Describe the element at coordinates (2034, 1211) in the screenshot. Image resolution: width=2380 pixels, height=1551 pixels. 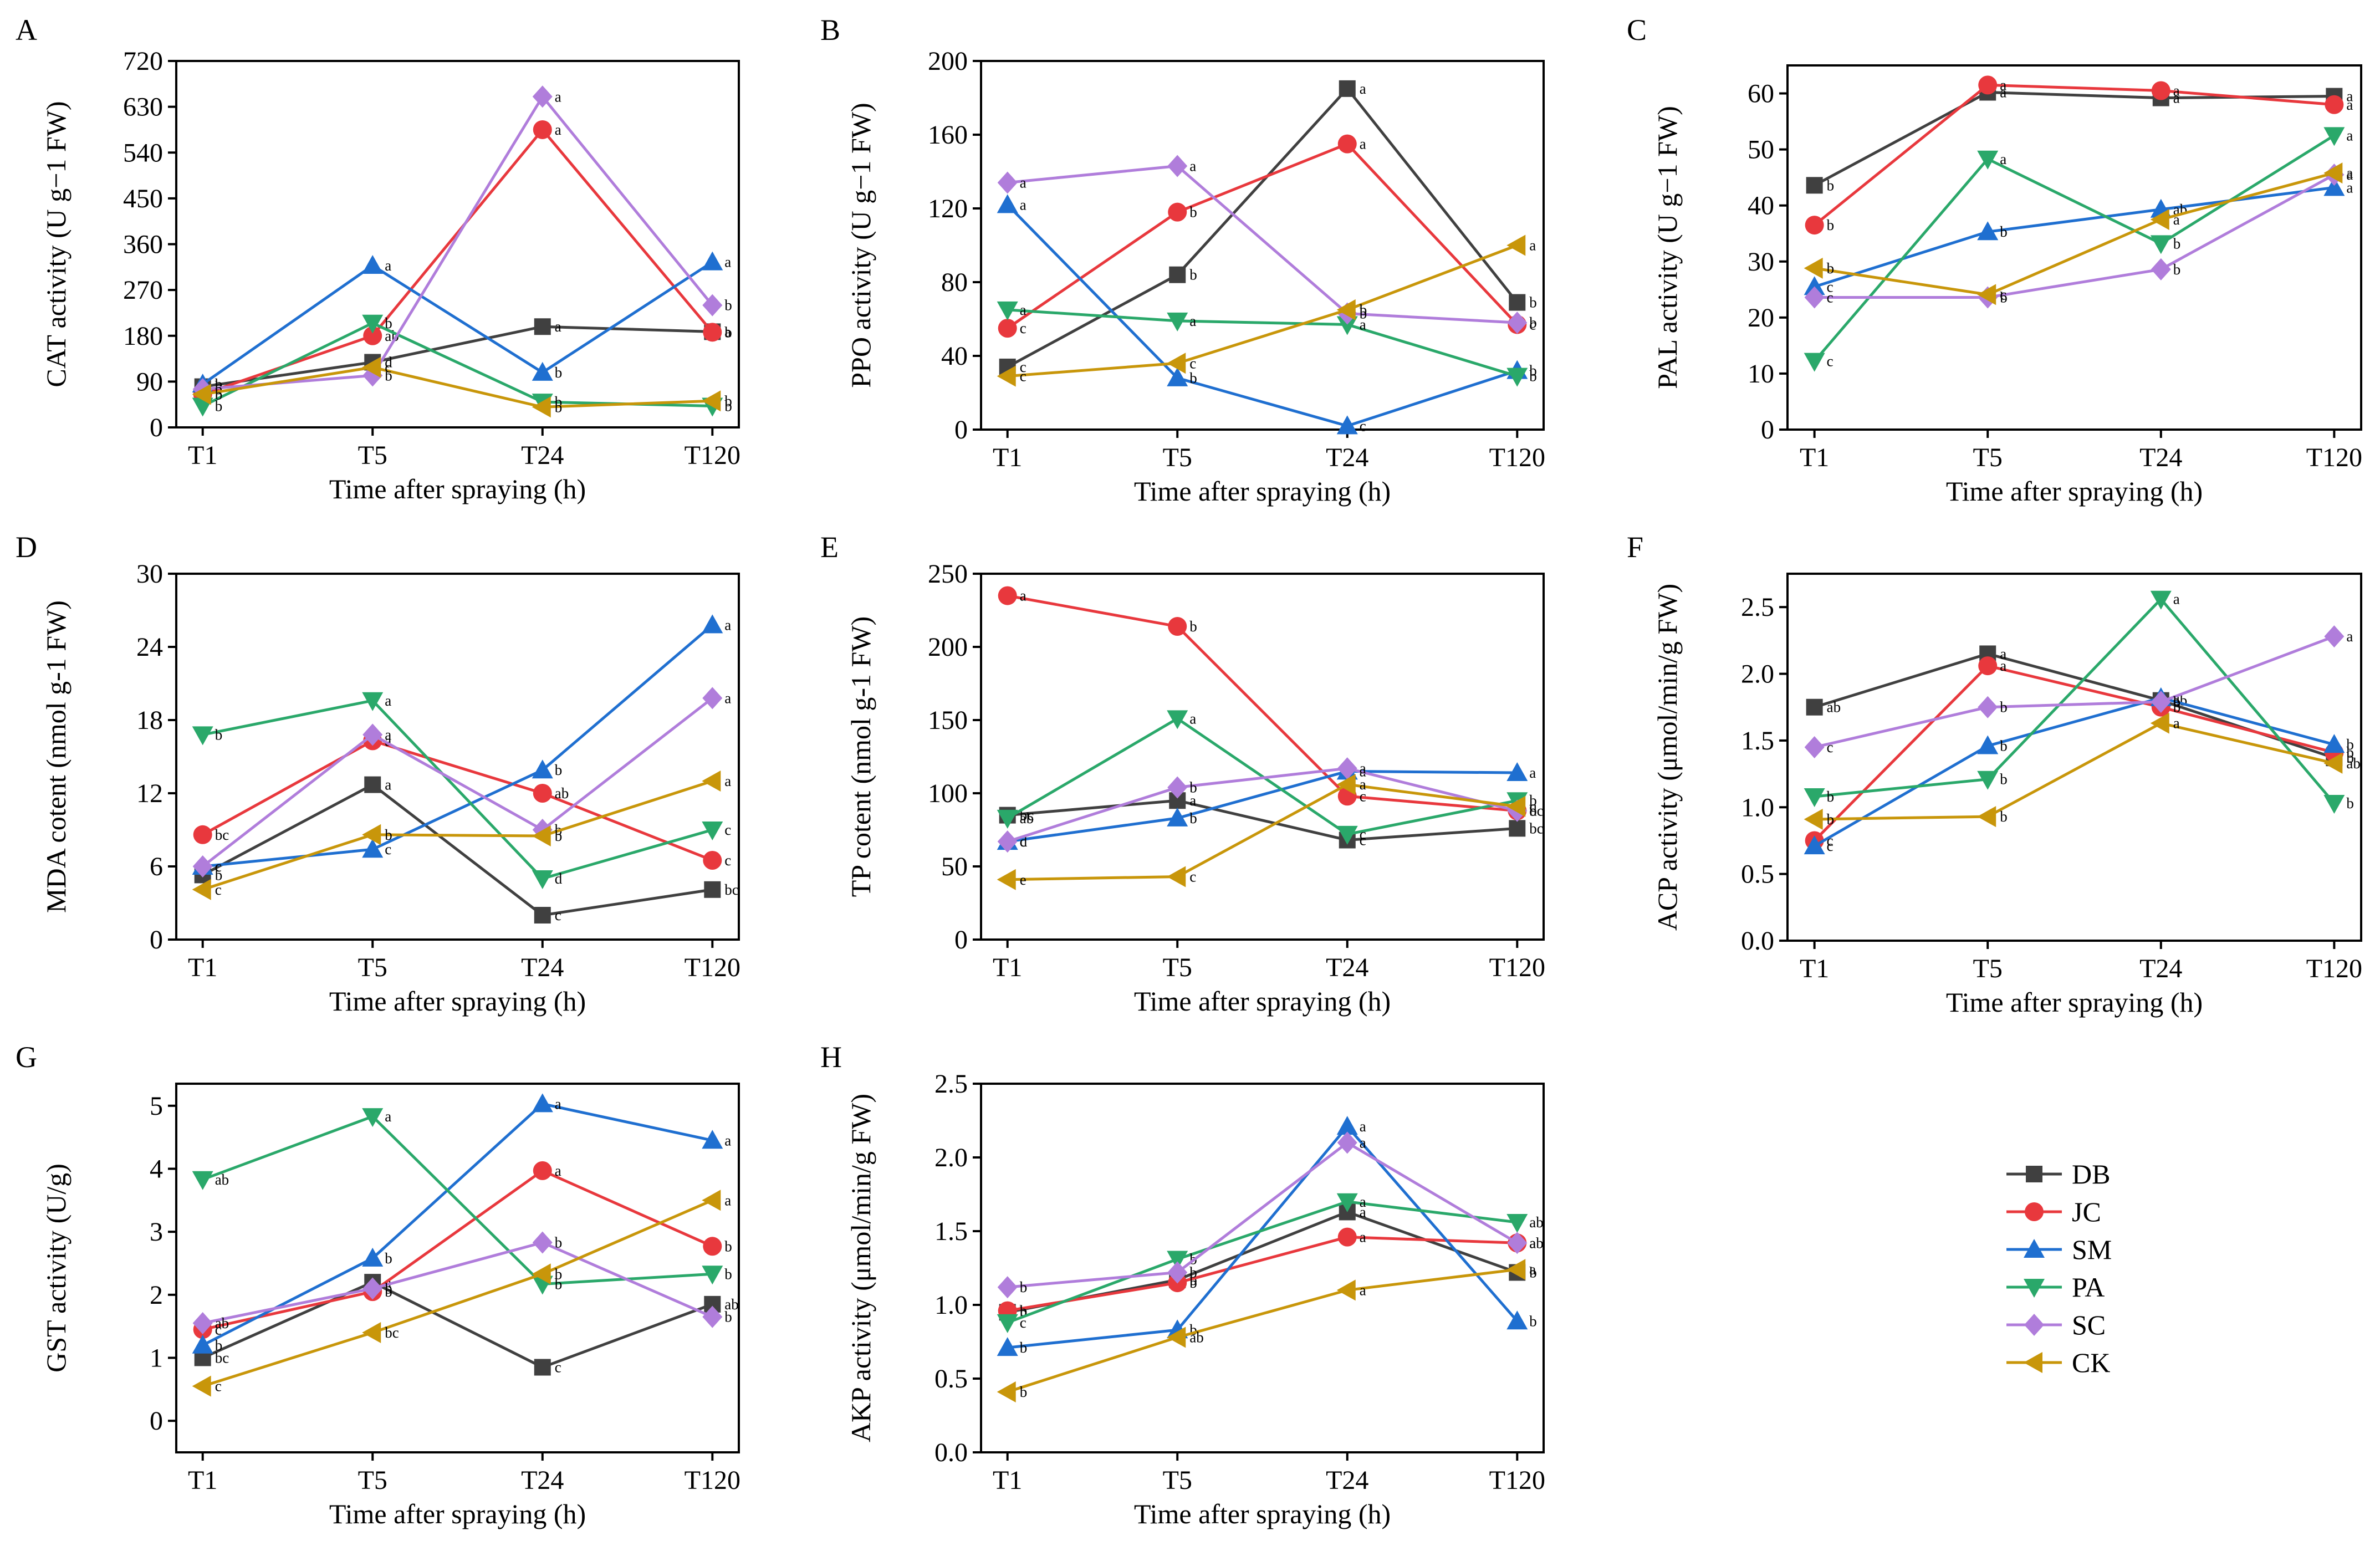
I see `legend-marker` at that location.